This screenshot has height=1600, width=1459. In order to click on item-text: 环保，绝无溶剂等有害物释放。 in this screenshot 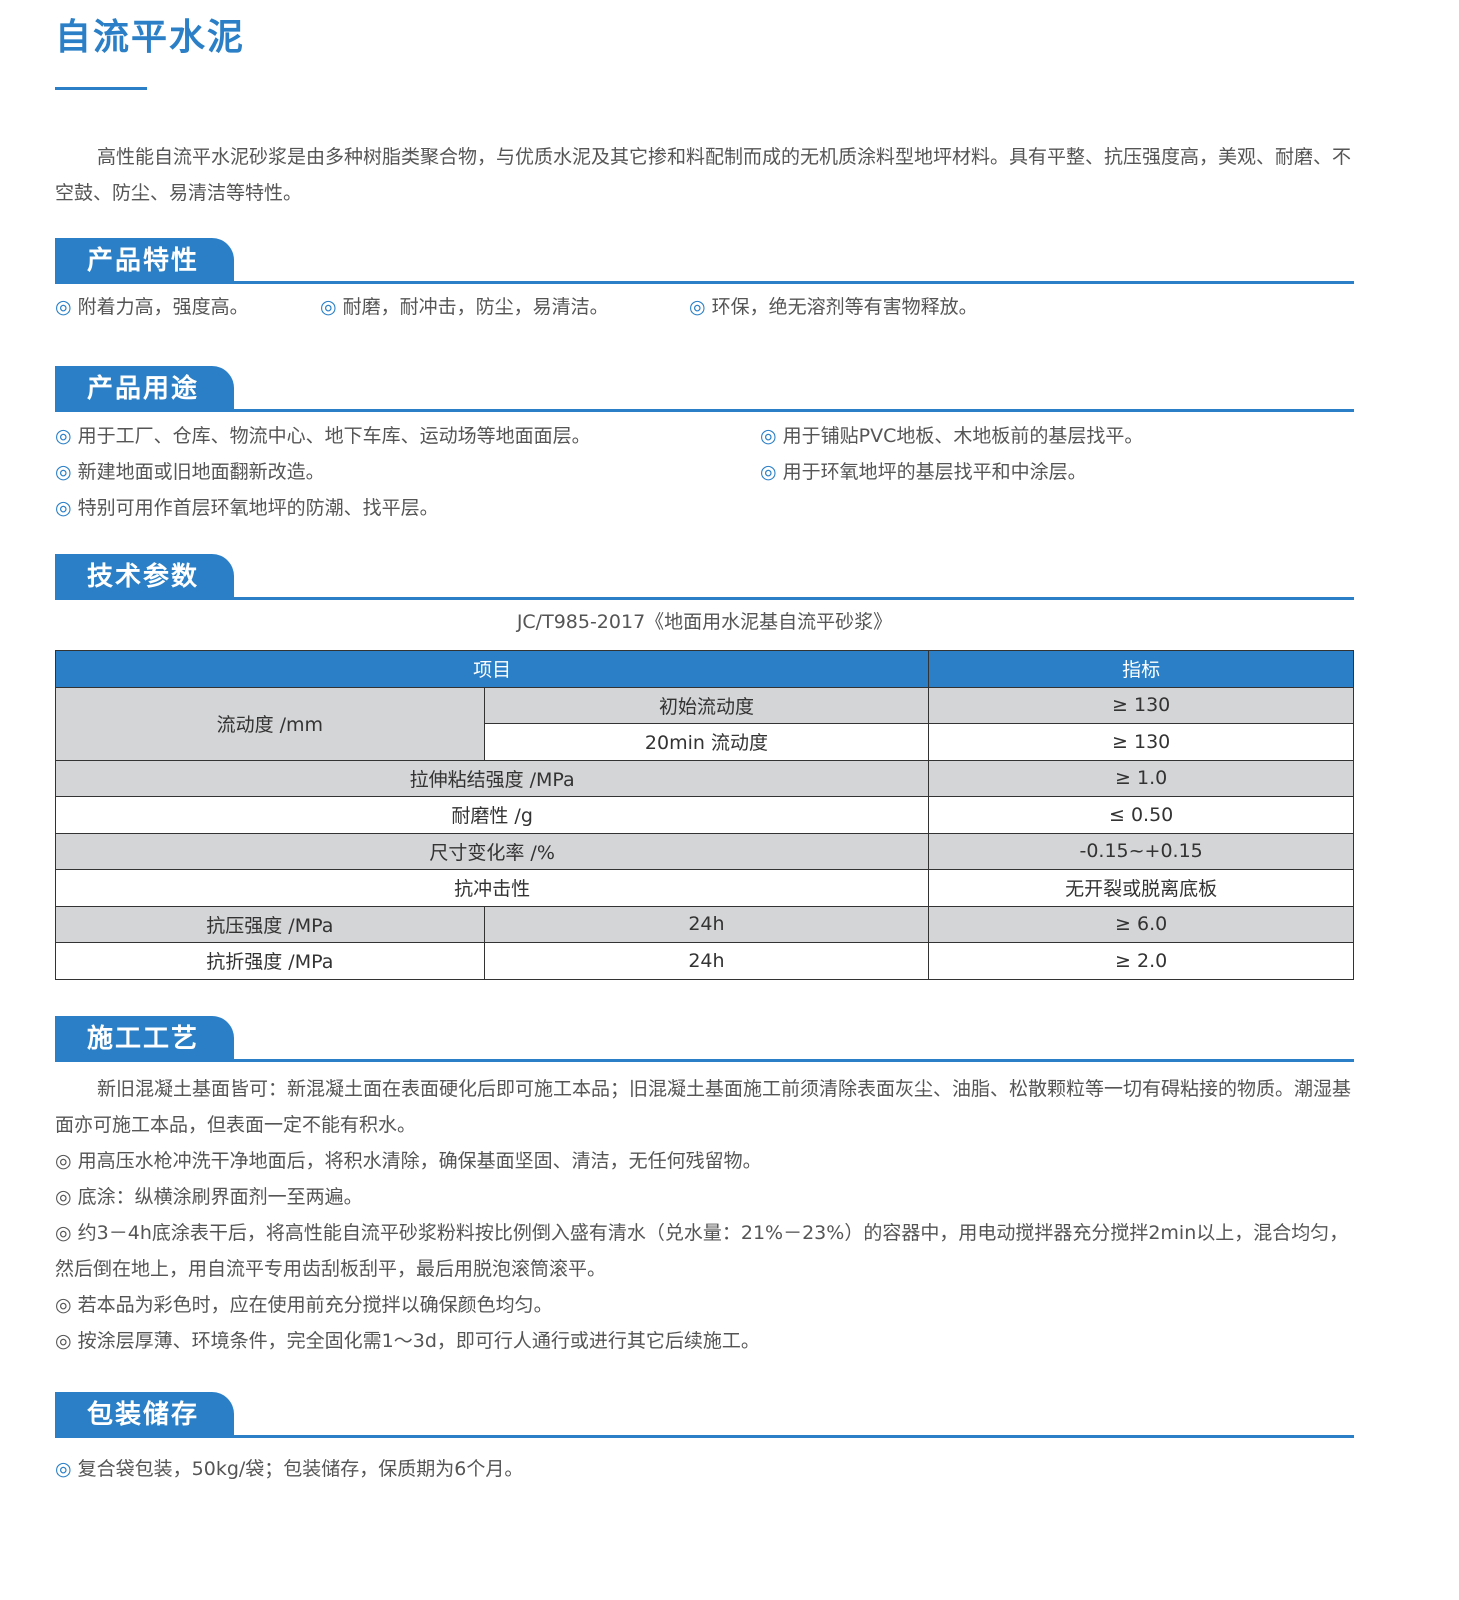, I will do `click(844, 307)`.